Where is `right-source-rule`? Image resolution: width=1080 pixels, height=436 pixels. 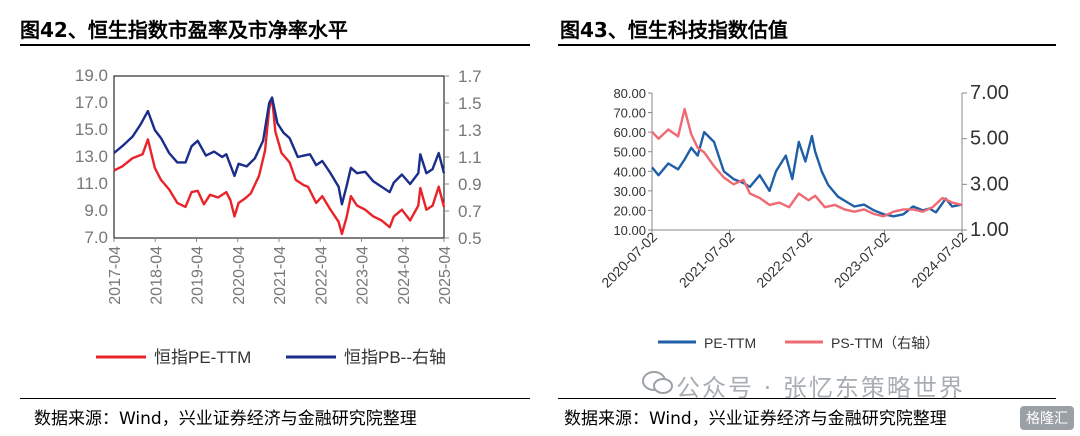
right-source-rule is located at coordinates (807, 398).